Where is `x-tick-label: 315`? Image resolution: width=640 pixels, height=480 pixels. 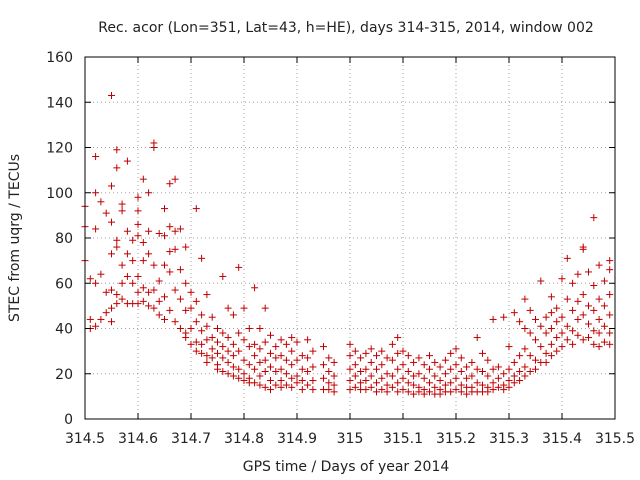
x-tick-label: 315 is located at coordinates (350, 439).